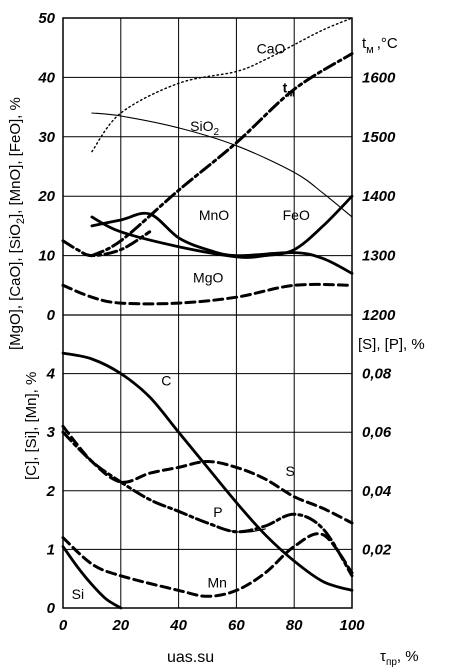 This screenshot has width=460, height=672. What do you see at coordinates (120, 625) in the screenshot?
I see `x-tick-20: 20` at bounding box center [120, 625].